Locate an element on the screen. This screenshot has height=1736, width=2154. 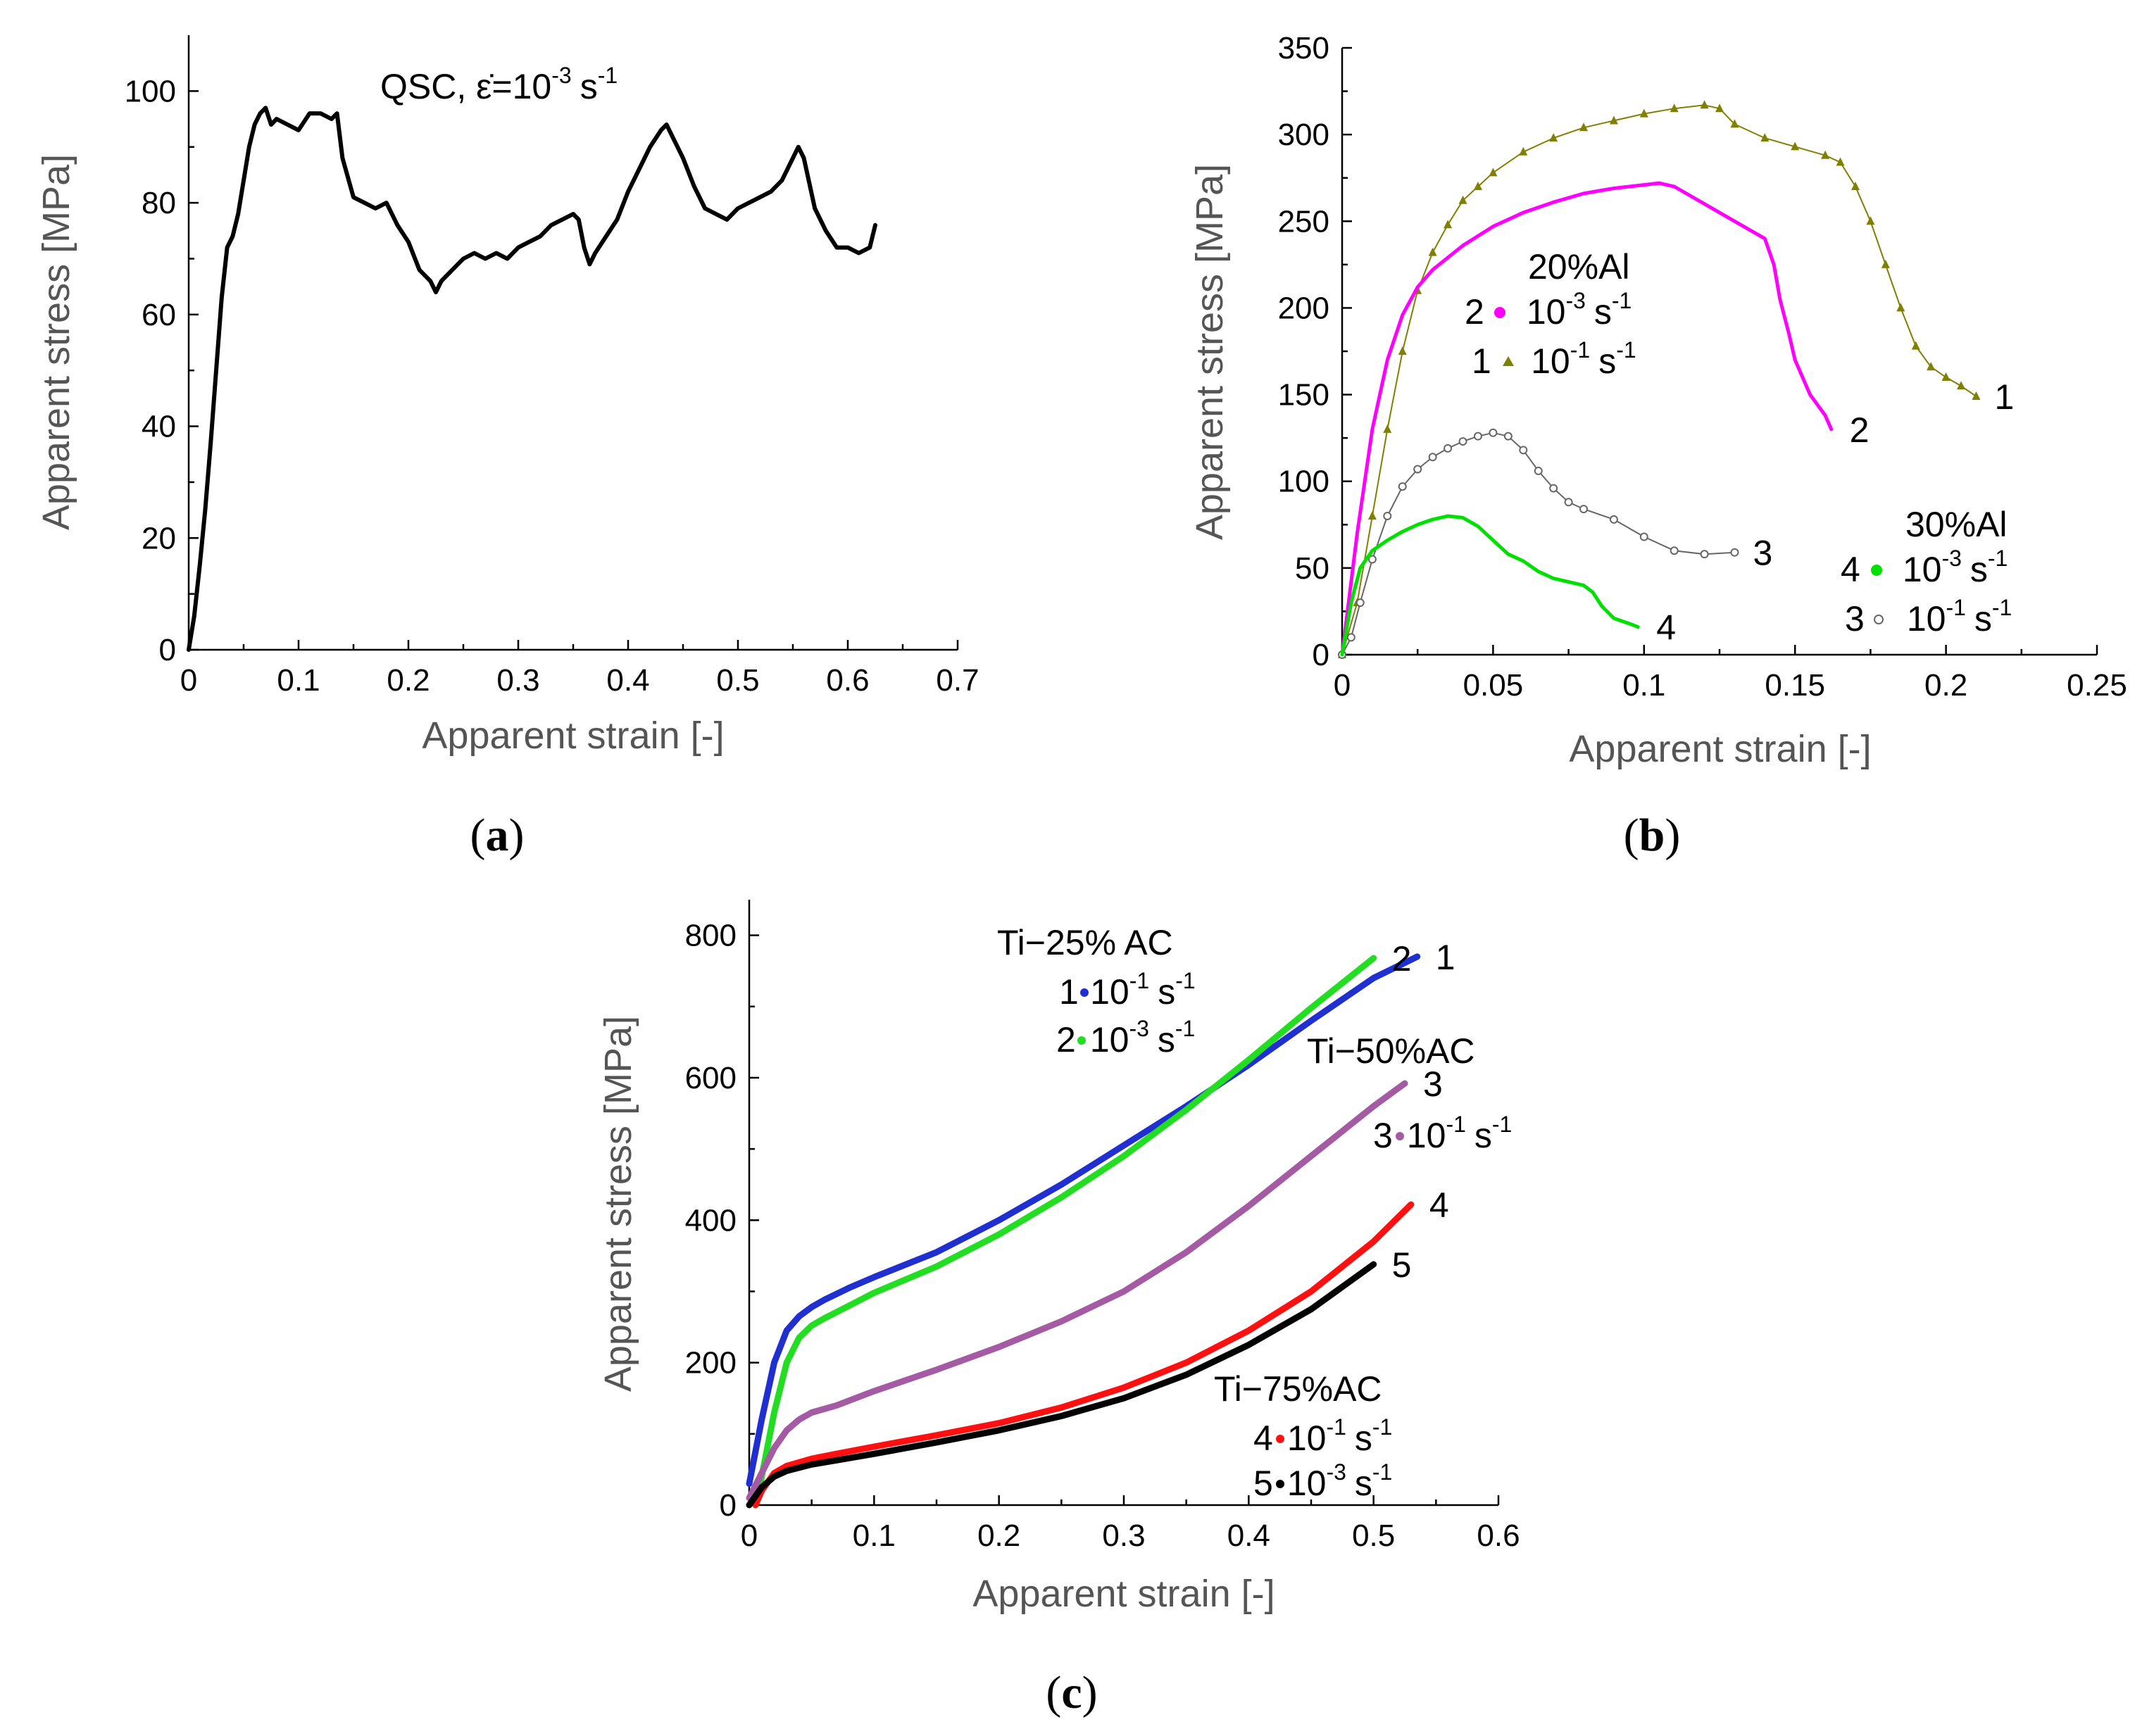
legend-sup: -3 is located at coordinates (1951, 558).